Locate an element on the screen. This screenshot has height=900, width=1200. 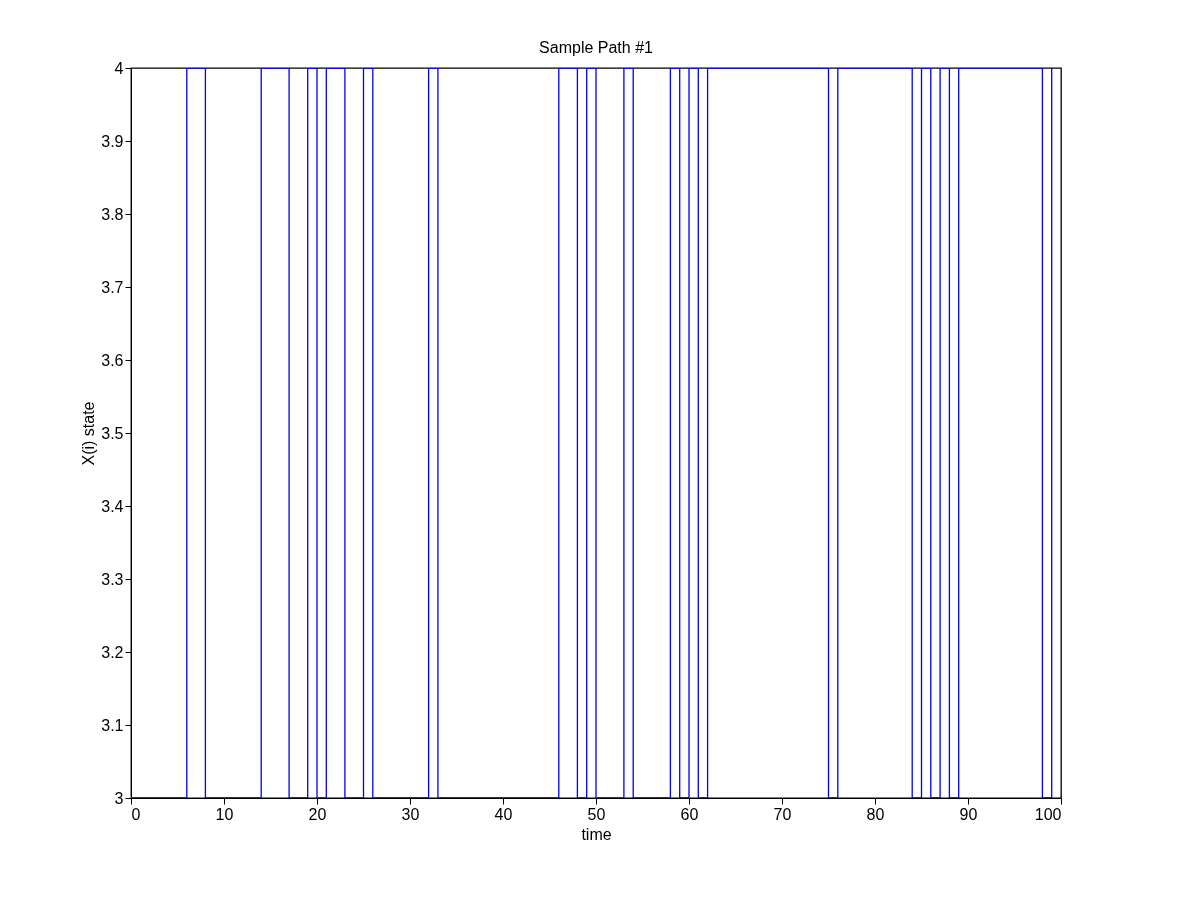
y-tick-label: 3.7 is located at coordinates (112, 287).